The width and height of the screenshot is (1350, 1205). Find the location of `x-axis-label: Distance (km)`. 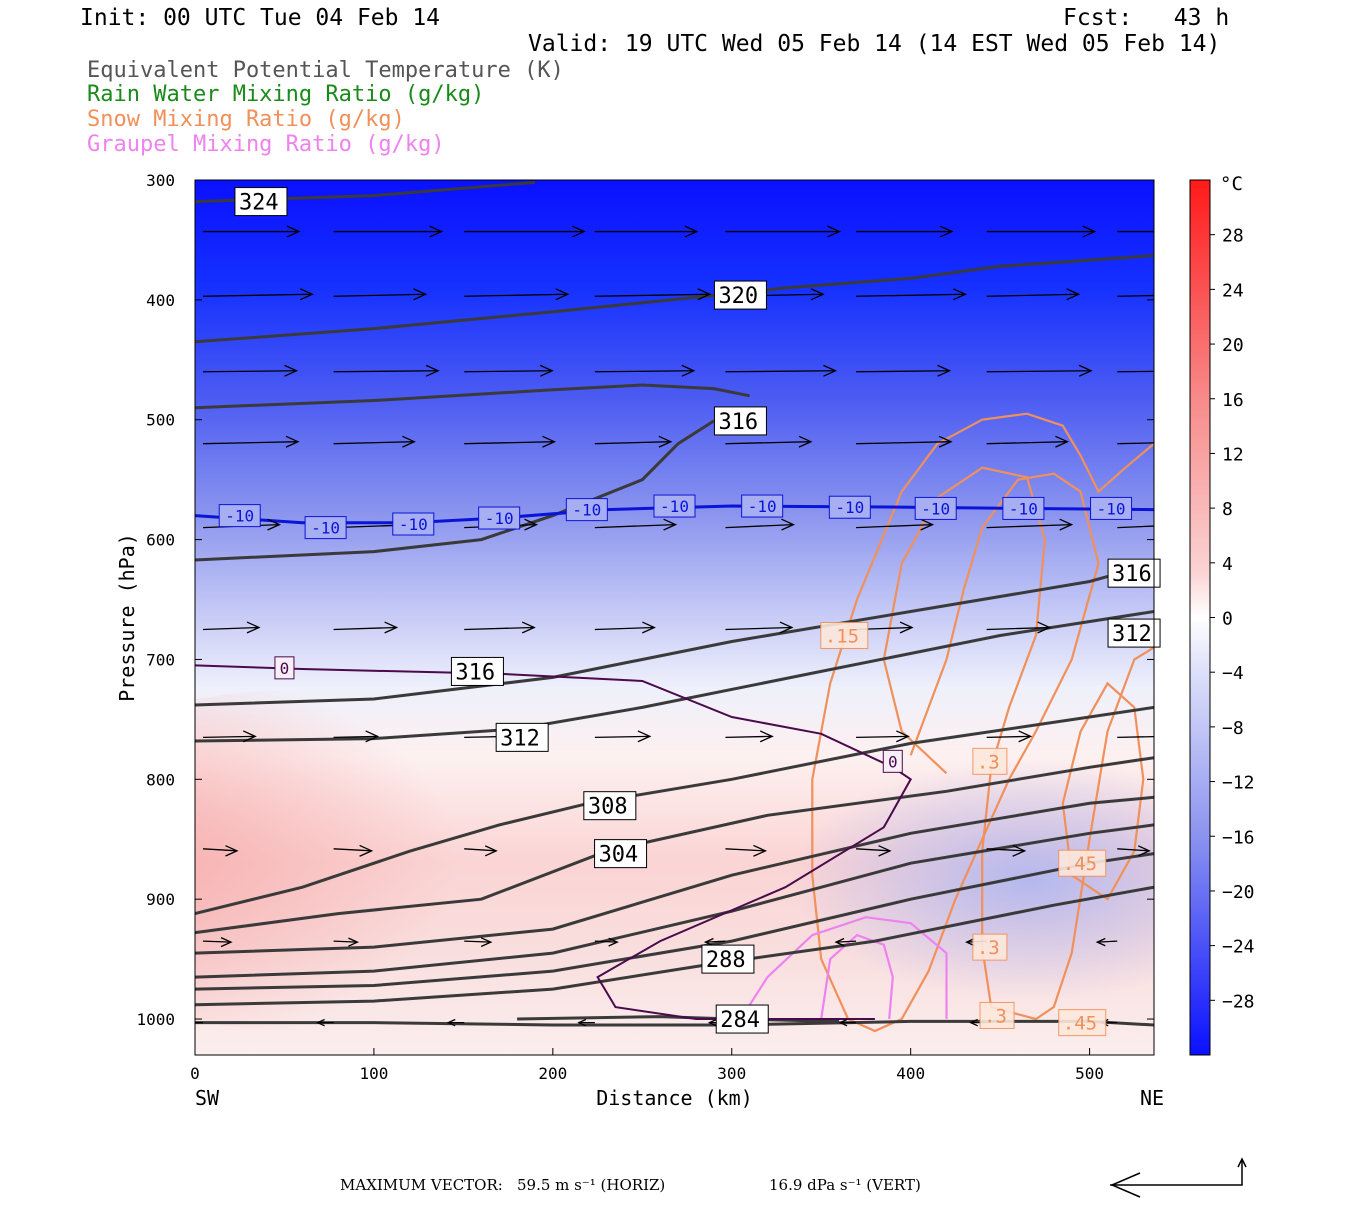

x-axis-label: Distance (km) is located at coordinates (674, 1098).